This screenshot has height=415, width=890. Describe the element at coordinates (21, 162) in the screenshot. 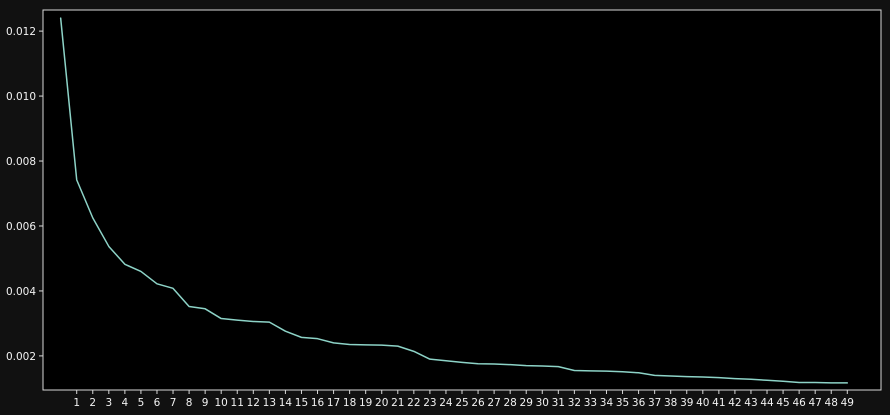

I see `y-tick-label: 0.008` at that location.